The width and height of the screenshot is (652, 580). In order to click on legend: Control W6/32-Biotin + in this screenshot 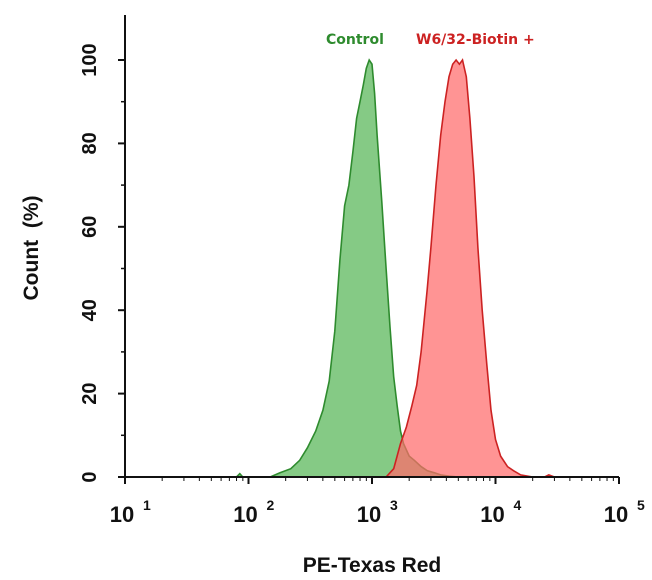, I will do `click(430, 40)`.